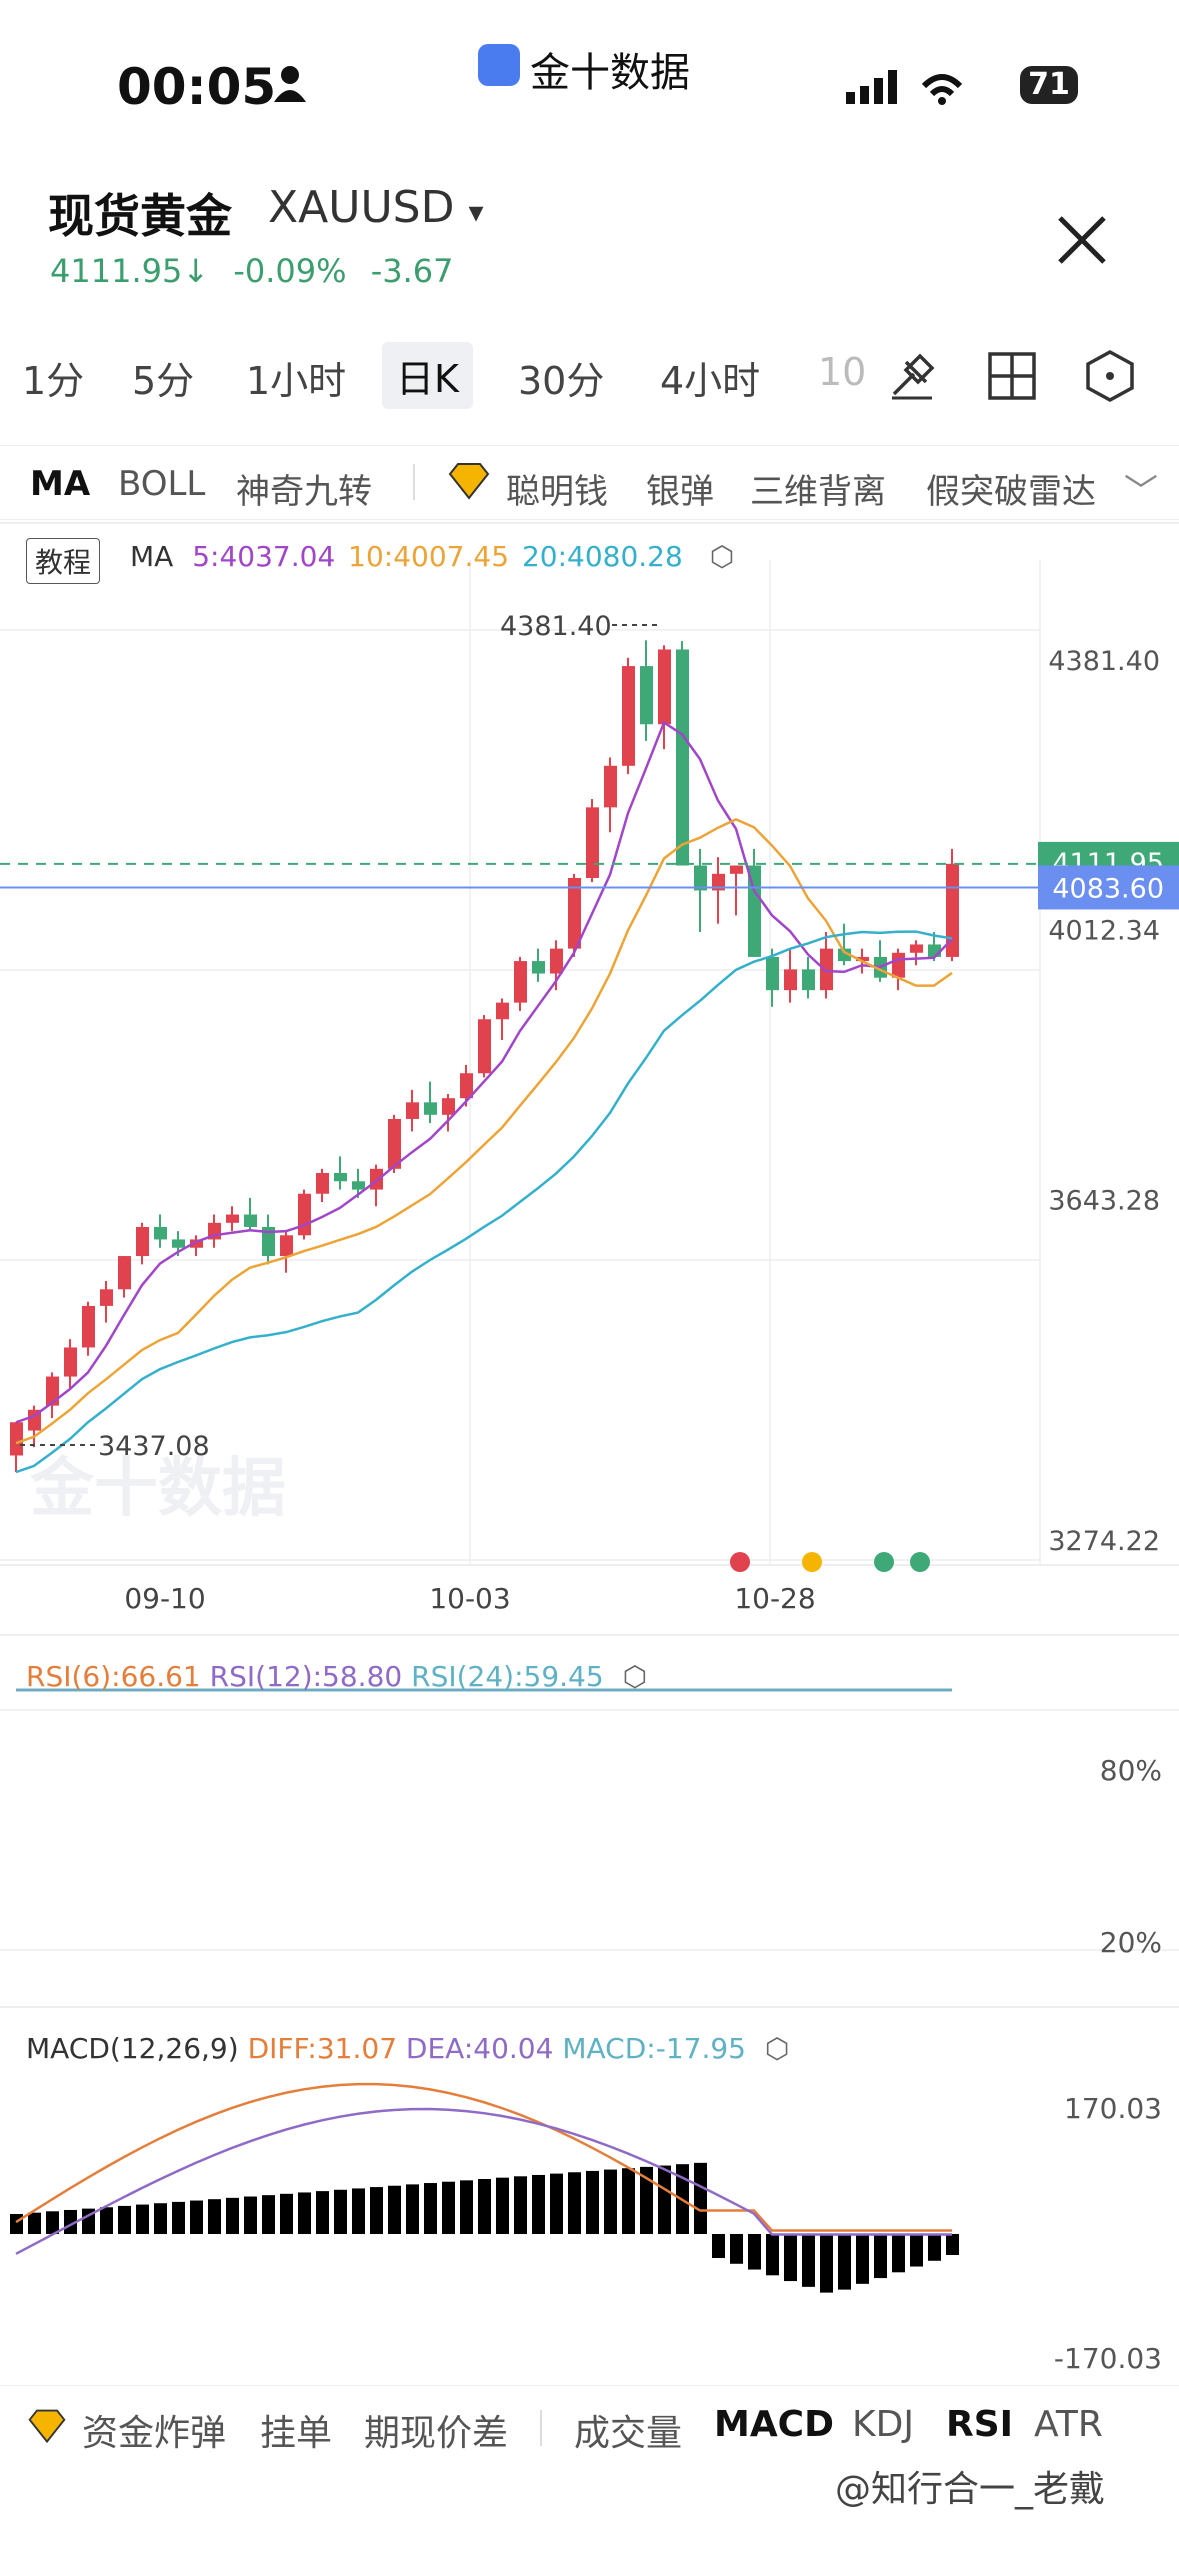 Image resolution: width=1179 pixels, height=2556 pixels. Describe the element at coordinates (196, 271) in the screenshot. I see `down-arrow-icon: ↓` at that location.